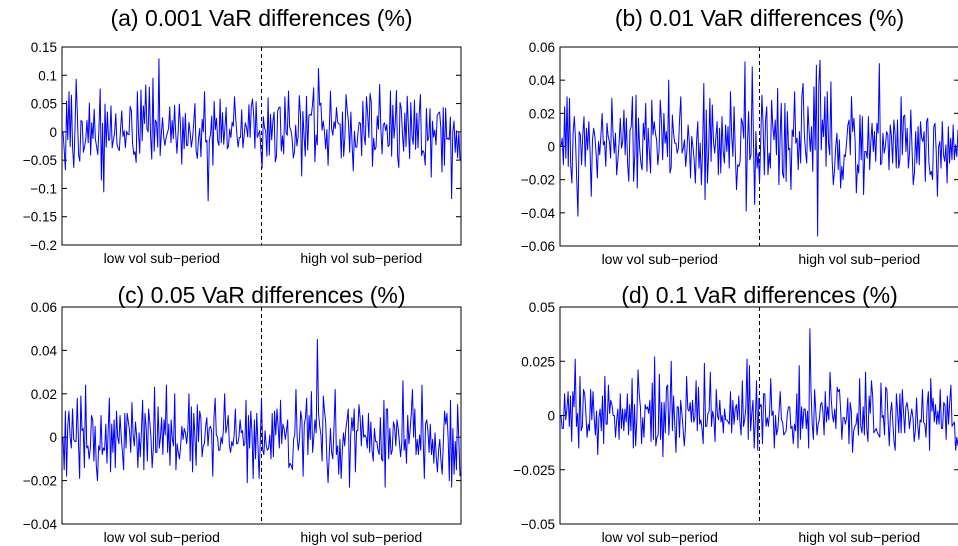 The image size is (958, 546). I want to click on y-tick-label: 0.025, so click(538, 361).